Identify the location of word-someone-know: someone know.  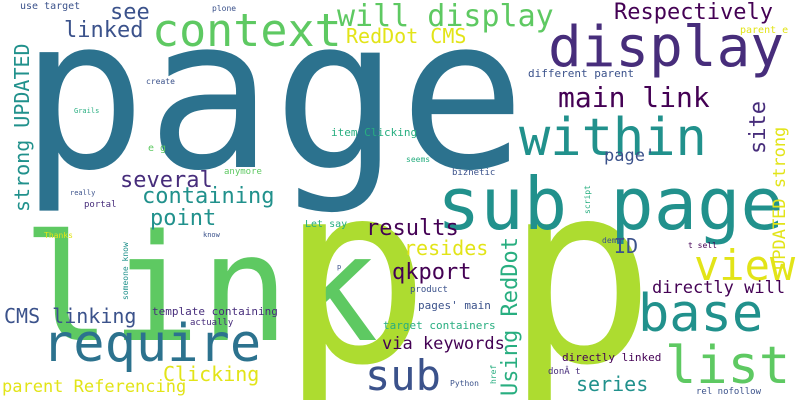
(125, 271).